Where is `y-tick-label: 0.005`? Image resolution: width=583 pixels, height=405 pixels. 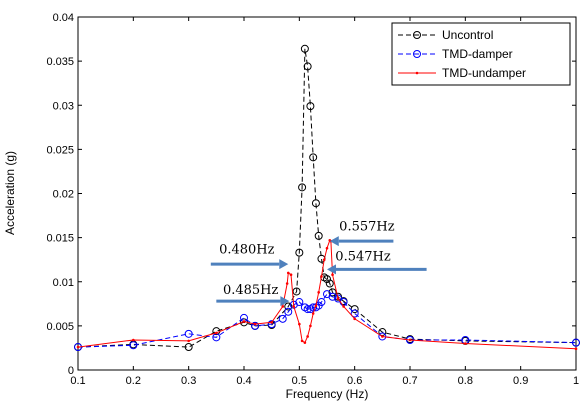
y-tick-label: 0.005 is located at coordinates (60, 327).